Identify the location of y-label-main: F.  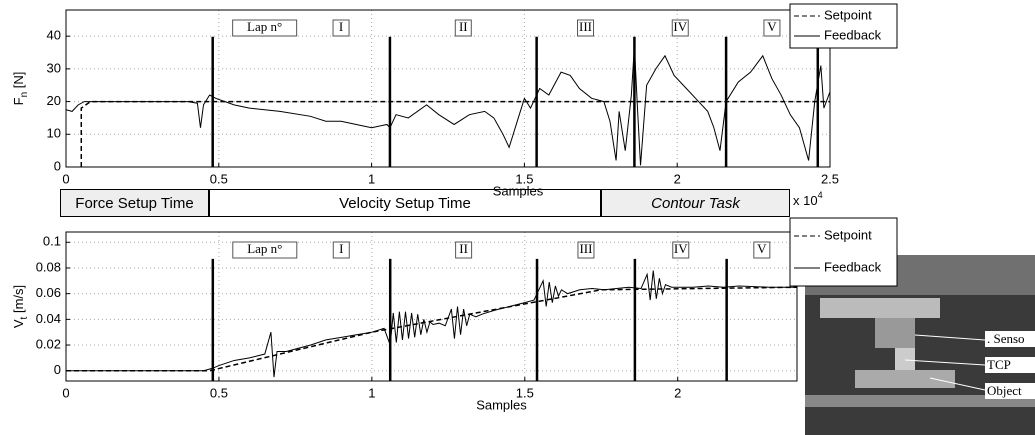
(18, 101).